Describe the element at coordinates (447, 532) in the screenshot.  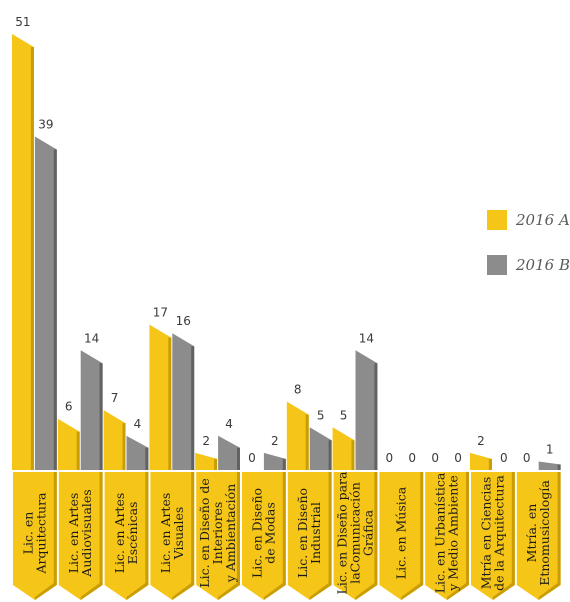
I see `category-label-9: Lic. en Urbanísticay Medio Ambiente` at that location.